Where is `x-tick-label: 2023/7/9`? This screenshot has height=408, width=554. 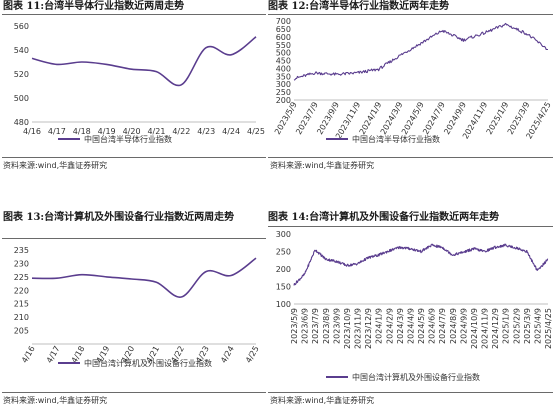 x-tick-label: 2023/7/9 is located at coordinates (315, 326).